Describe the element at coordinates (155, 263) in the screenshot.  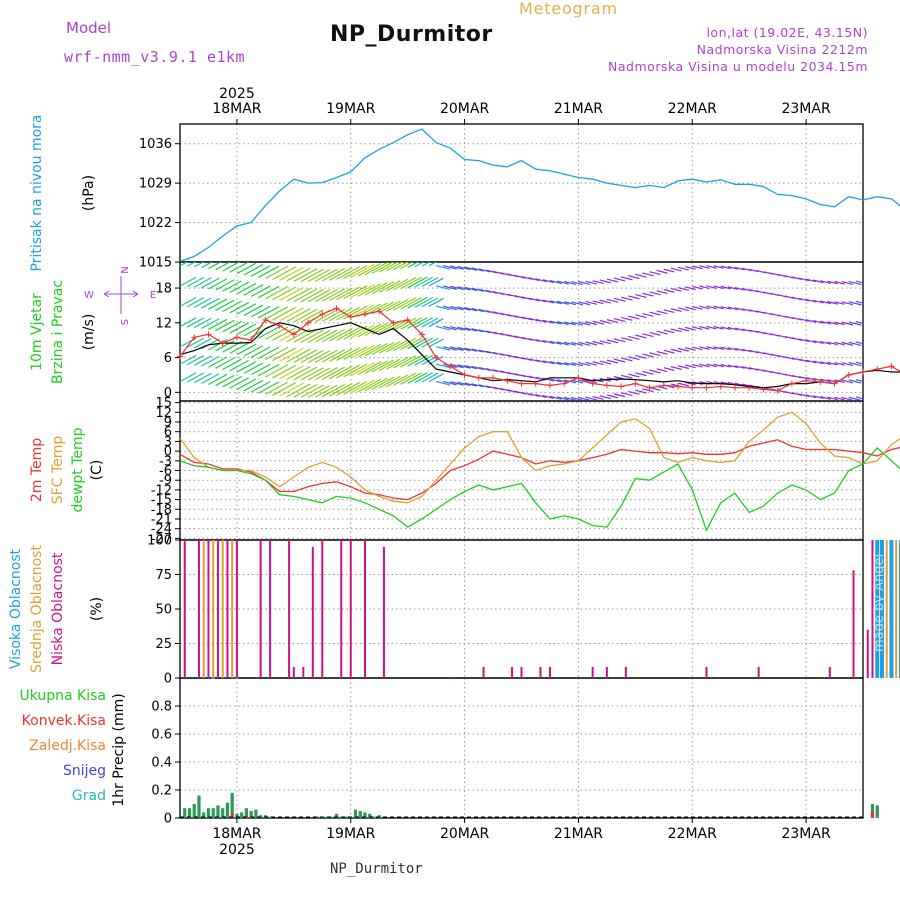
I see `y-tick-label: 1015` at that location.